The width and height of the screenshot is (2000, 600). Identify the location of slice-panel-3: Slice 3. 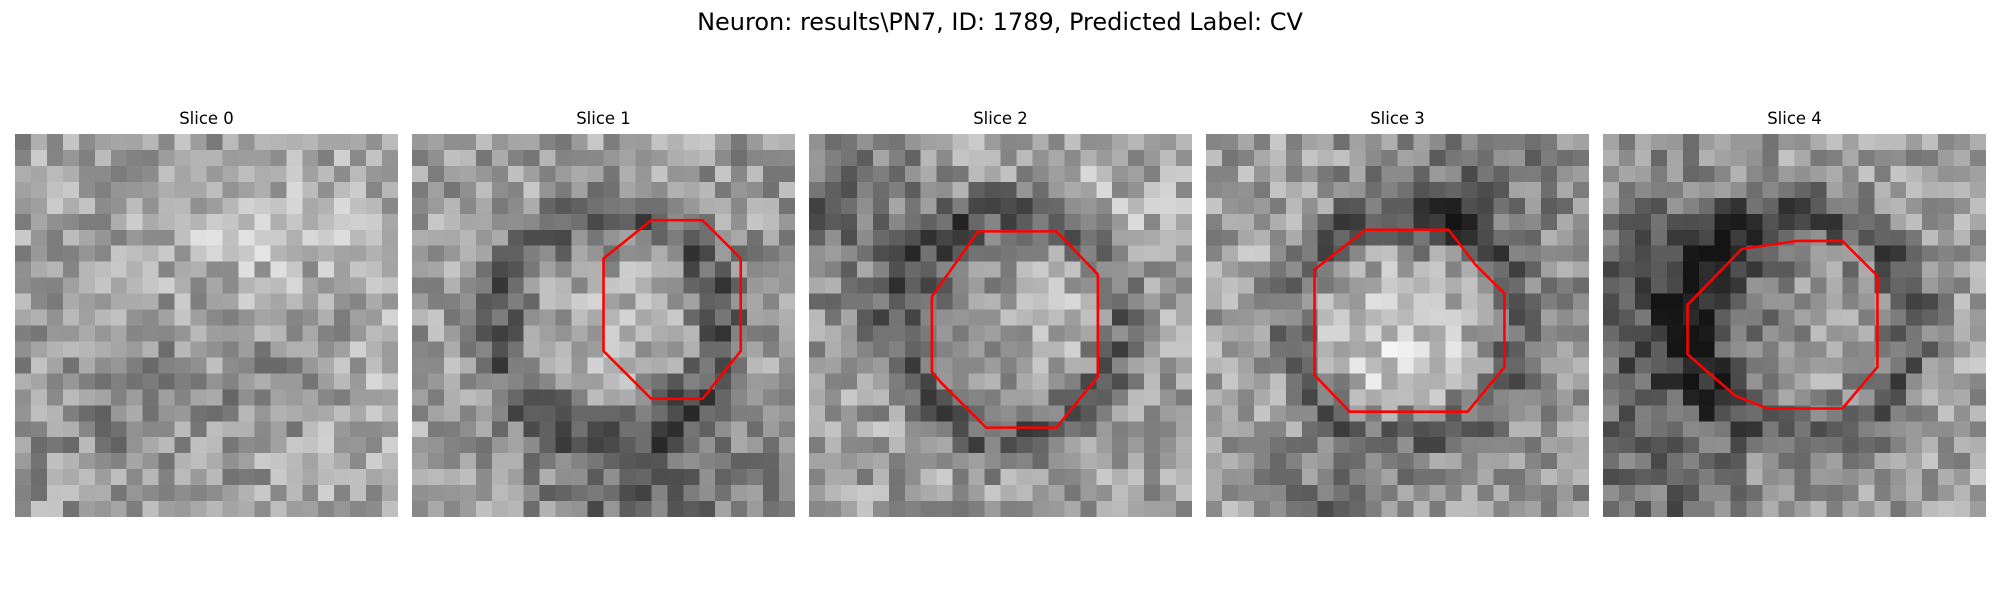
(1397, 313).